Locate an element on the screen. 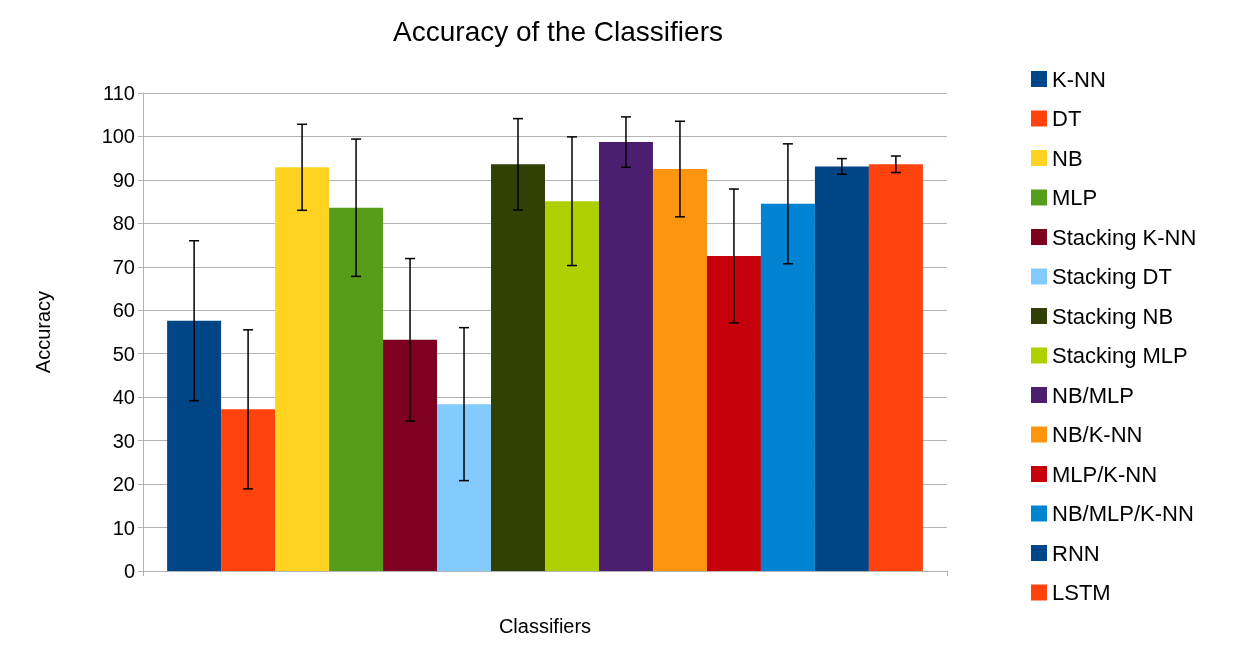 Image resolution: width=1240 pixels, height=649 pixels. x-axis-title: Classifiers is located at coordinates (545, 626).